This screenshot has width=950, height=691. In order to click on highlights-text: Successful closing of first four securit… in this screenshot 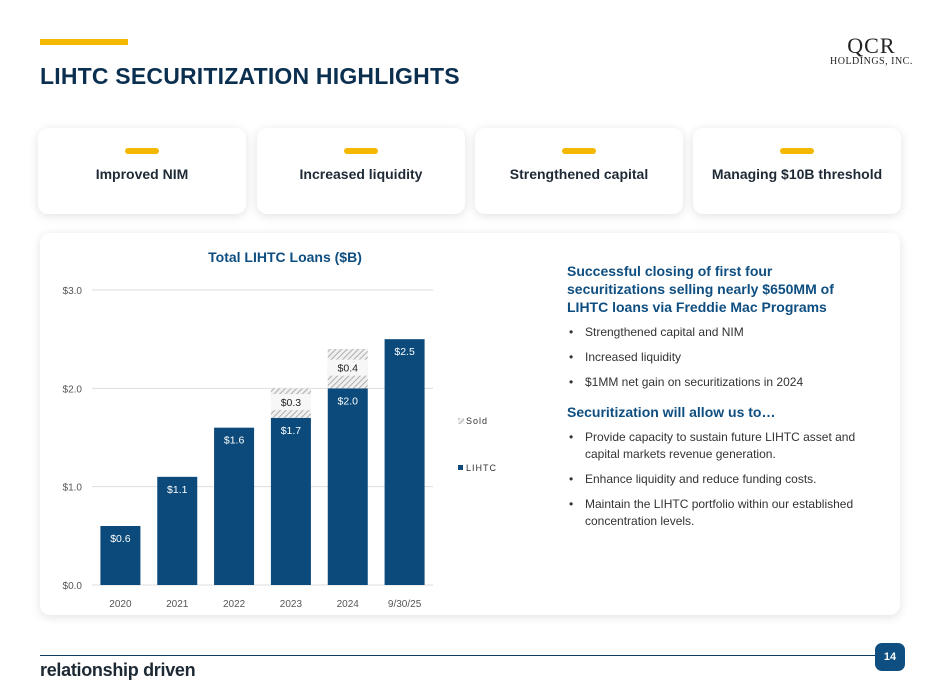, I will do `click(717, 402)`.